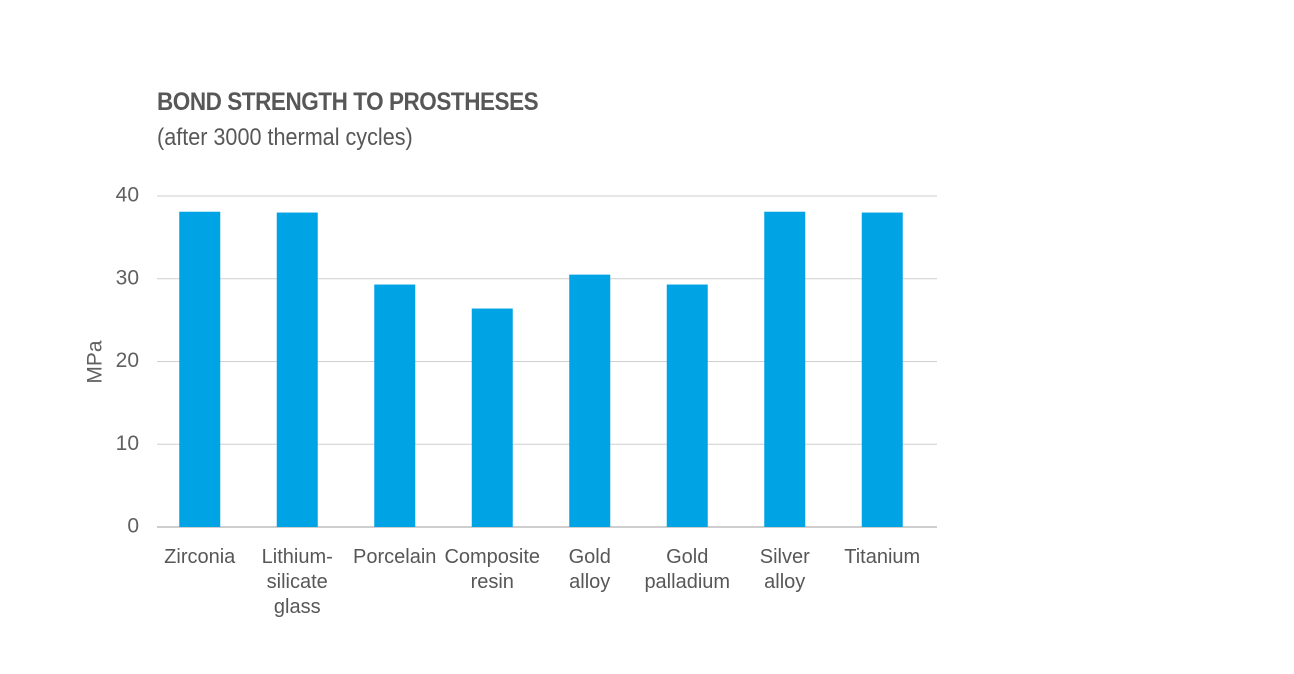 Image resolution: width=1294 pixels, height=674 pixels. I want to click on x-tick-label: Lithium-silicate glass, so click(297, 582).